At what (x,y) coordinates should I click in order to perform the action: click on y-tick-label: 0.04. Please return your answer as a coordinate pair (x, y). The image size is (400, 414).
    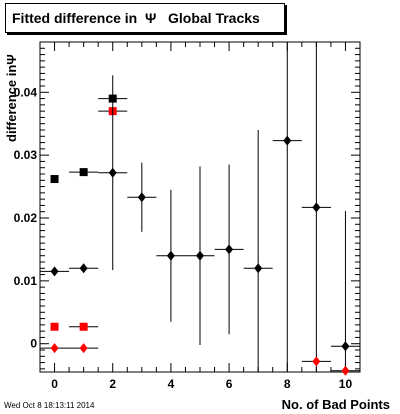
    Looking at the image, I should click on (26, 92).